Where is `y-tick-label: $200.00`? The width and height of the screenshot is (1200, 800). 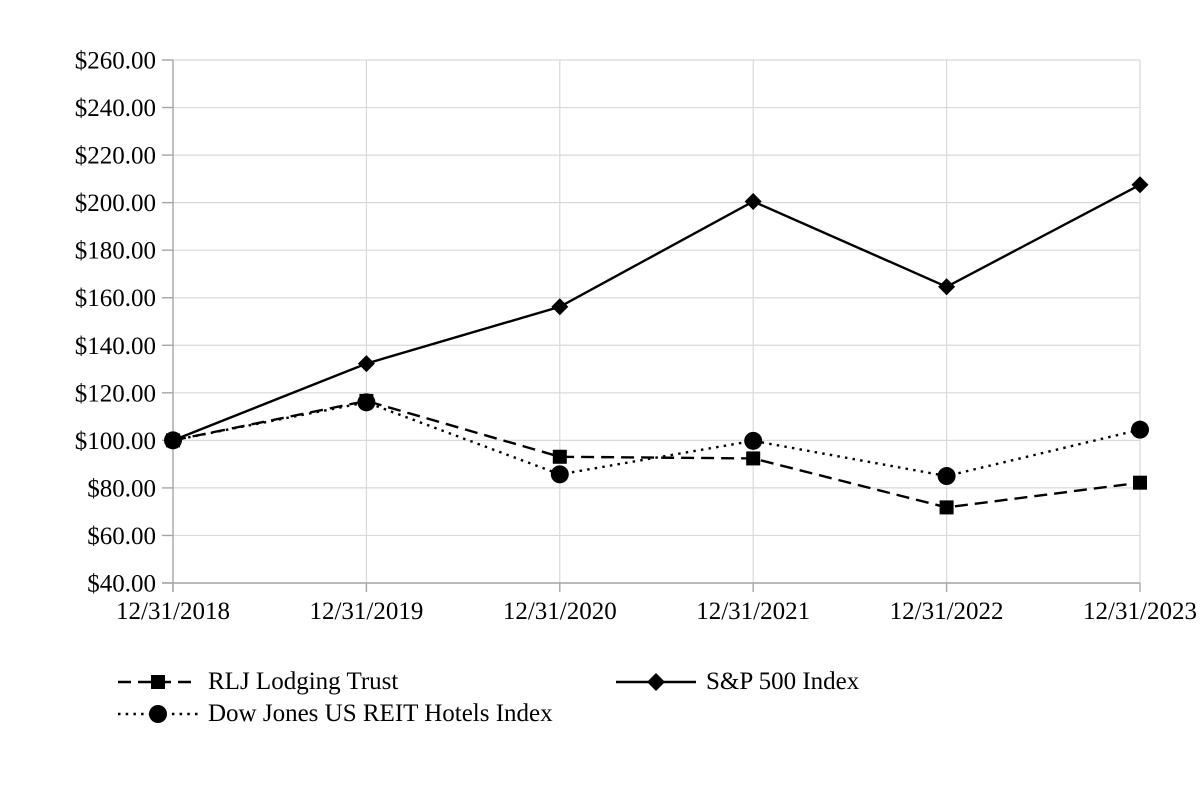 y-tick-label: $200.00 is located at coordinates (115, 203).